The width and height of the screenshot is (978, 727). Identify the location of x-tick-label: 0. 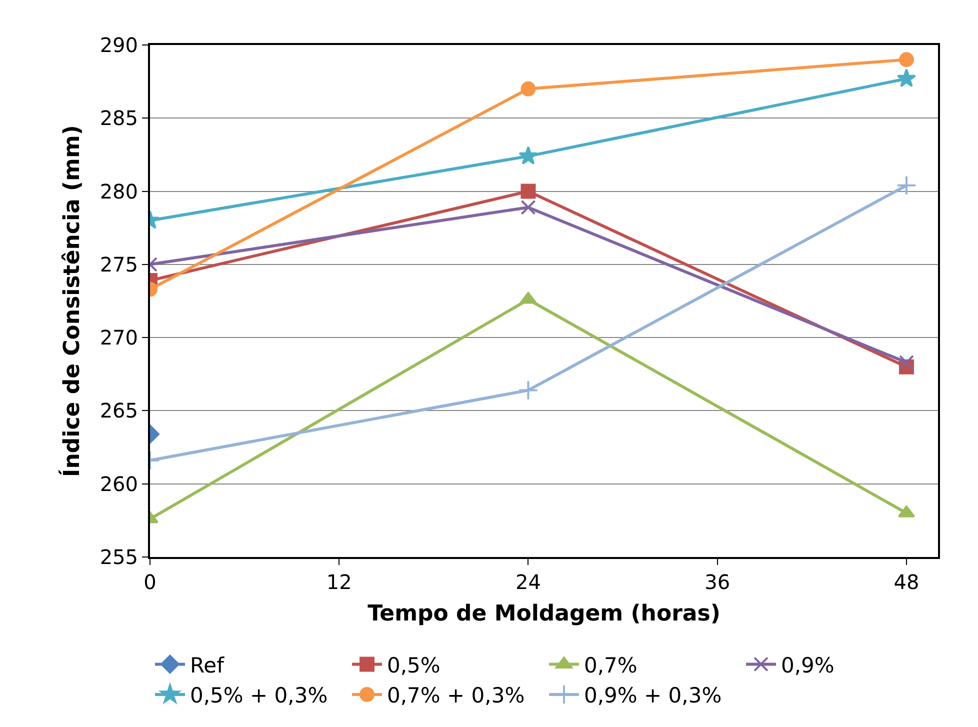
(150, 582).